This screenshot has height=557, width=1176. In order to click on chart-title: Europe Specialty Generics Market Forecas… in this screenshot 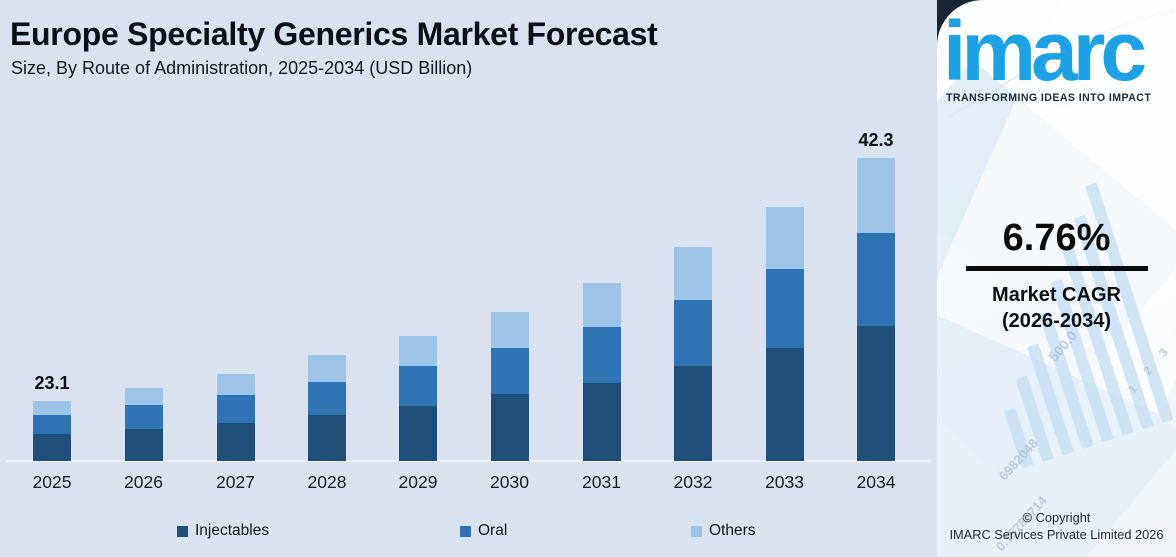, I will do `click(334, 34)`.